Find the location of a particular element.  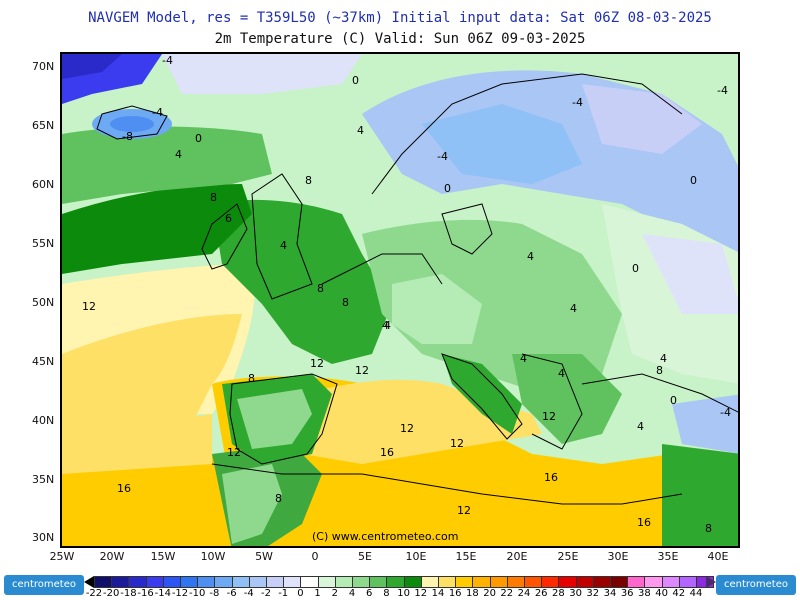

lat-label: 70N is located at coordinates (43, 66).